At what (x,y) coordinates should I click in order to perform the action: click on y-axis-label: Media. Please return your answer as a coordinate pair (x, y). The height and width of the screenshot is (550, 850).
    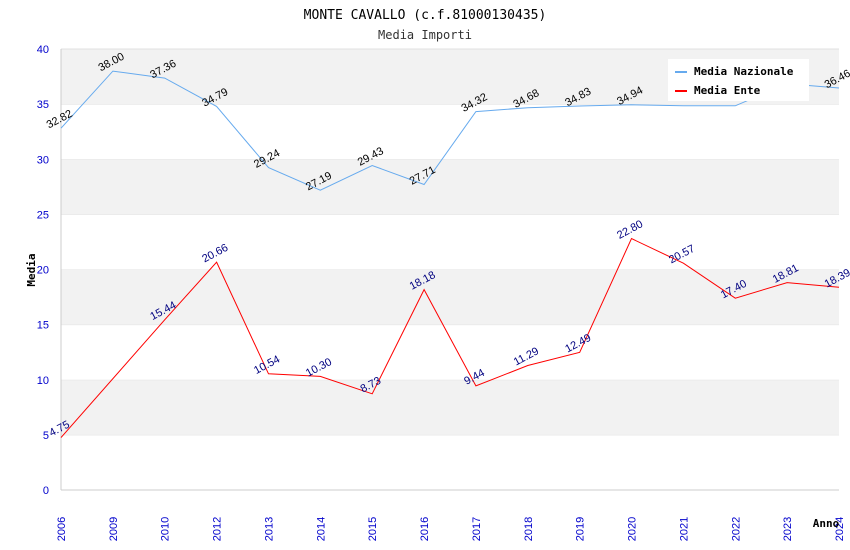
    Looking at the image, I should click on (31, 269).